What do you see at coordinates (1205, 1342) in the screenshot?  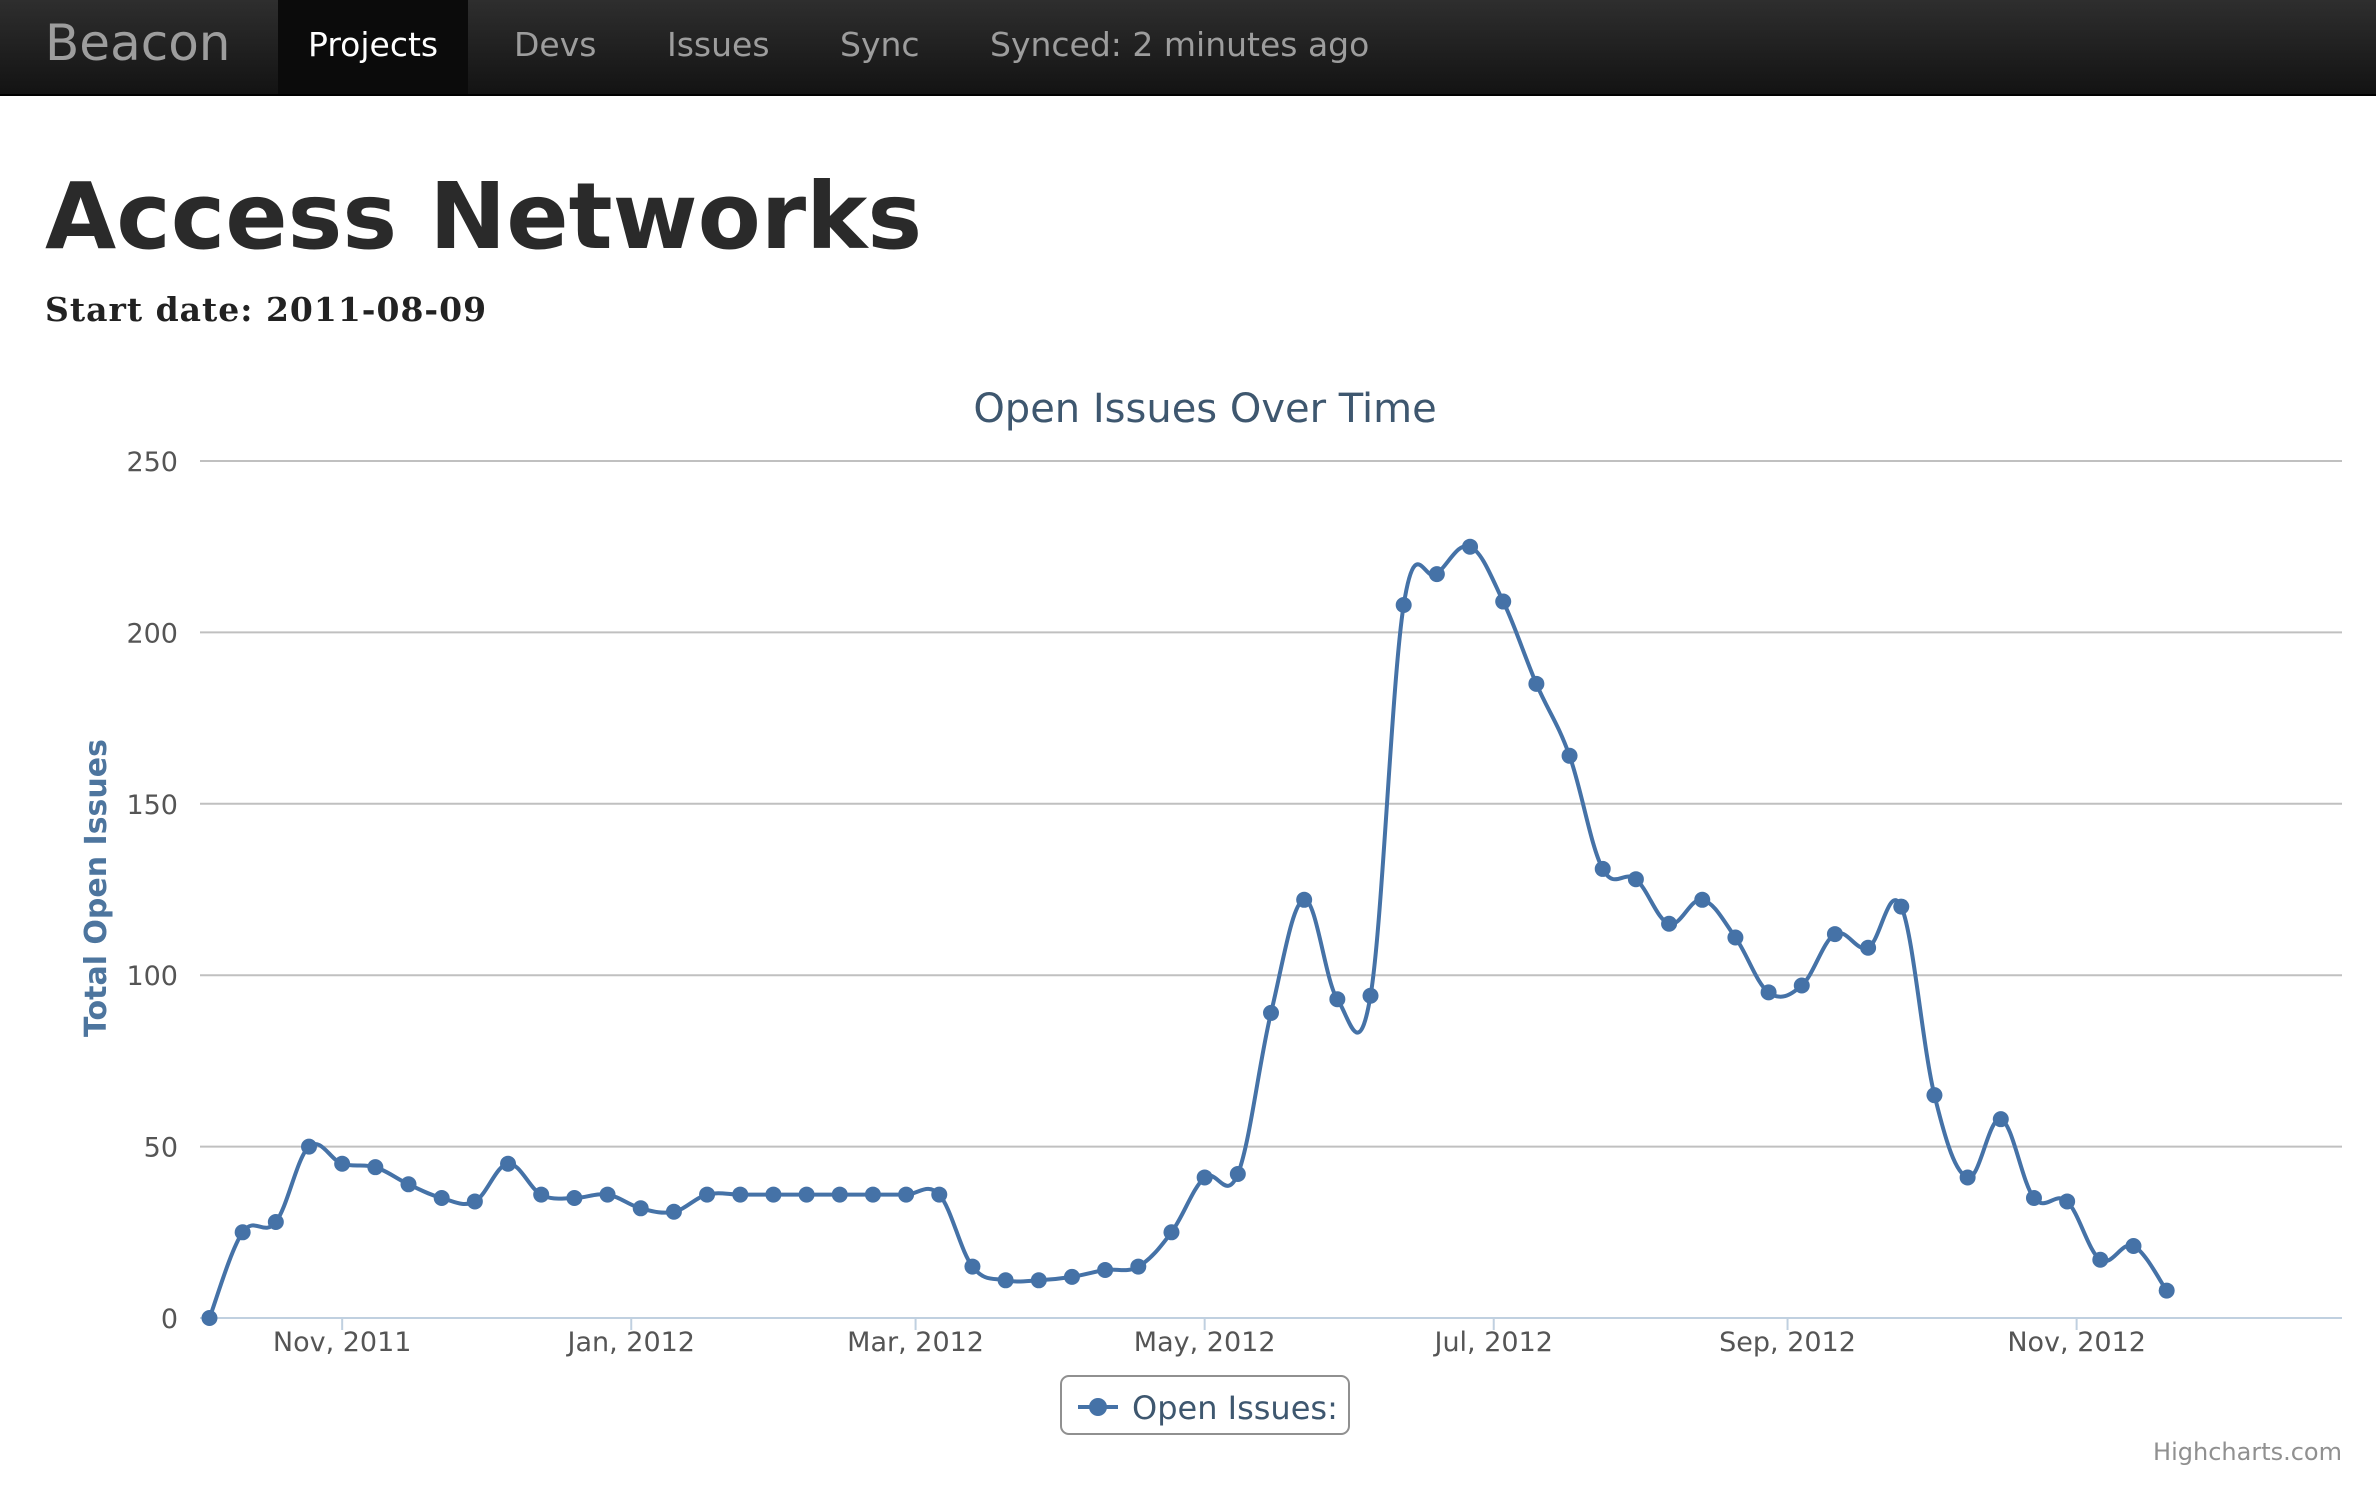 I see `x-tick-label: May, 2012` at bounding box center [1205, 1342].